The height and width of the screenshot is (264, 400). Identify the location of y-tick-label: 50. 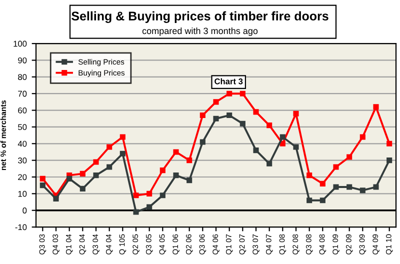
(22, 127).